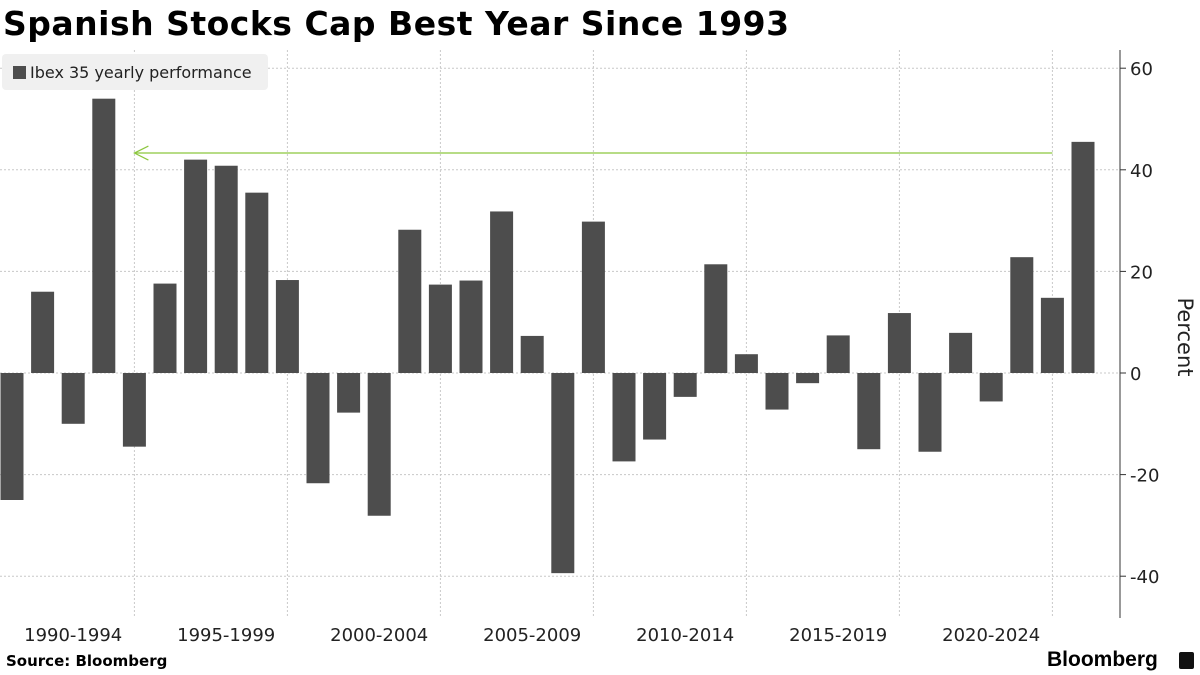 This screenshot has width=1200, height=675. Describe the element at coordinates (1135, 374) in the screenshot. I see `y-tick-label: 0` at that location.